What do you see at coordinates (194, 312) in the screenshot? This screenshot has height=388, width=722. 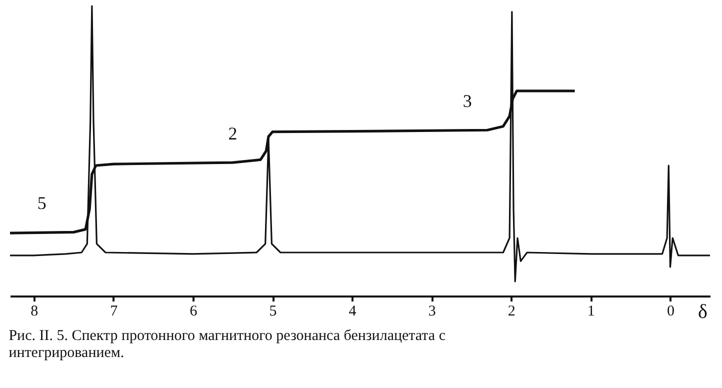 I see `x-tick-label: 6` at bounding box center [194, 312].